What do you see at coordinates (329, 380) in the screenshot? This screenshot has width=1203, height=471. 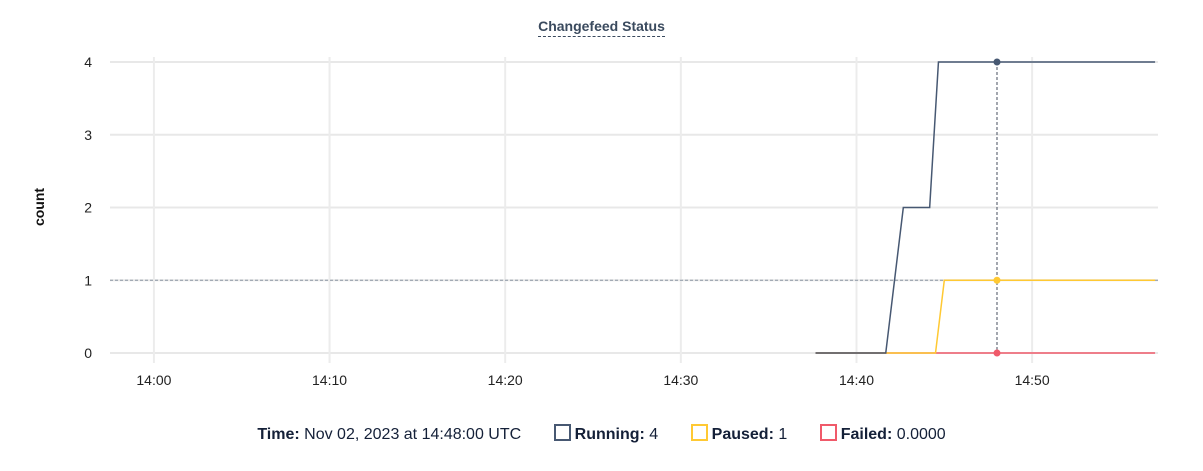 I see `x-tick-label: 14:10` at bounding box center [329, 380].